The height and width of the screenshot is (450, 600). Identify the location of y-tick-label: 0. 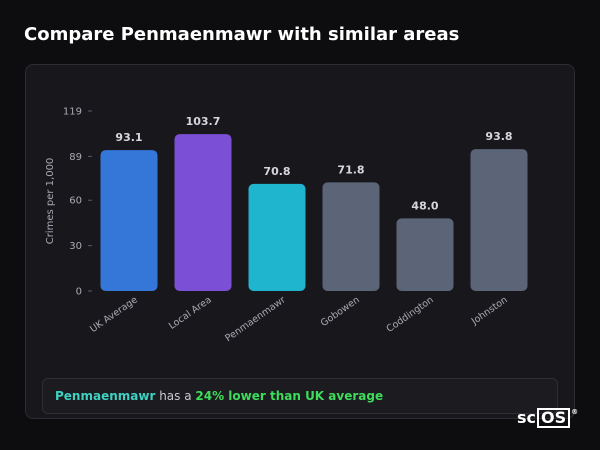
(79, 292).